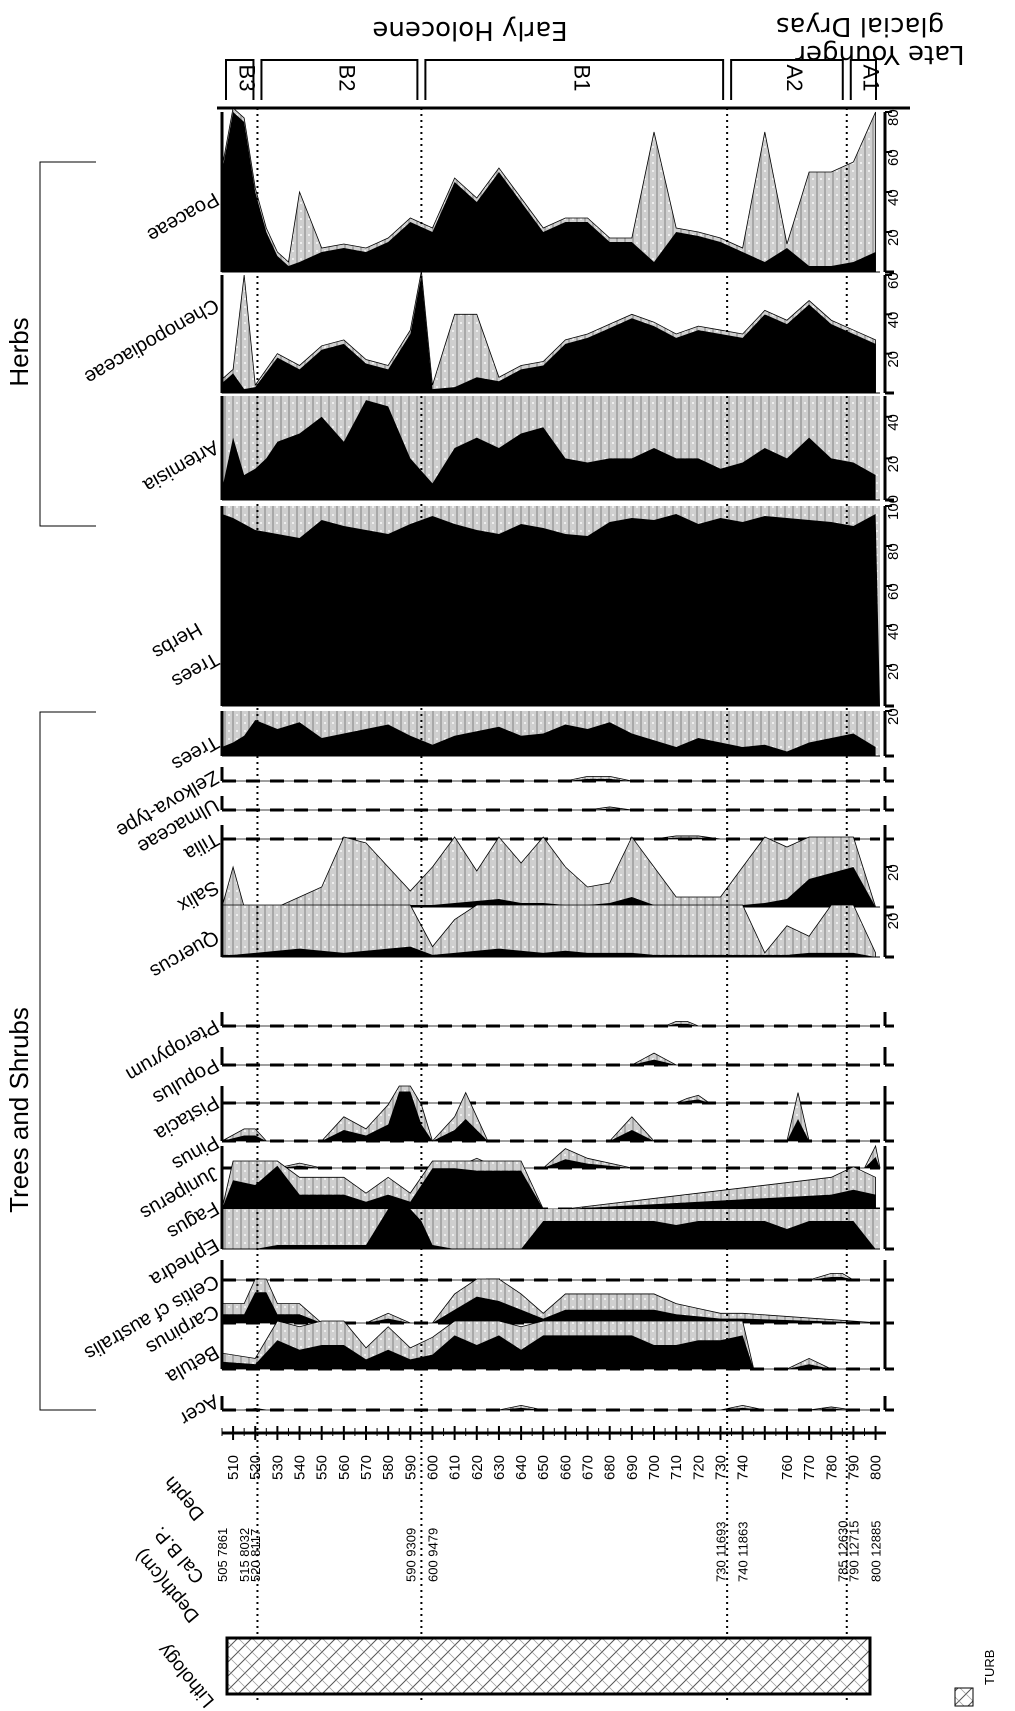  I want to click on age-label-520: 520 8117, so click(255, 1555).